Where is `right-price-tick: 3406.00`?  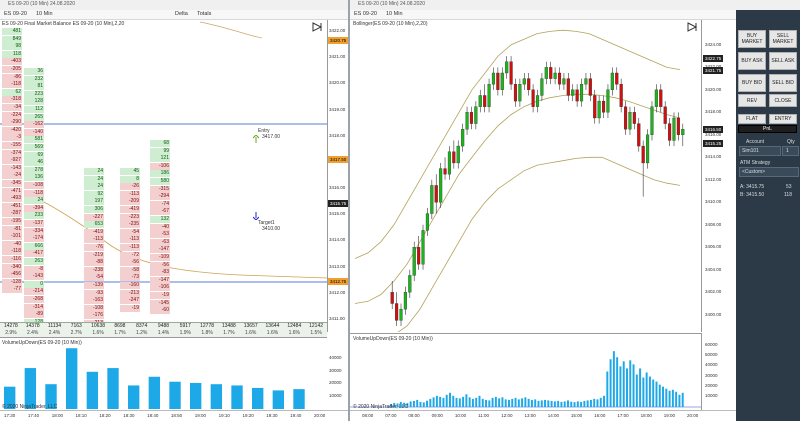 right-price-tick: 3406.00 is located at coordinates (713, 247).